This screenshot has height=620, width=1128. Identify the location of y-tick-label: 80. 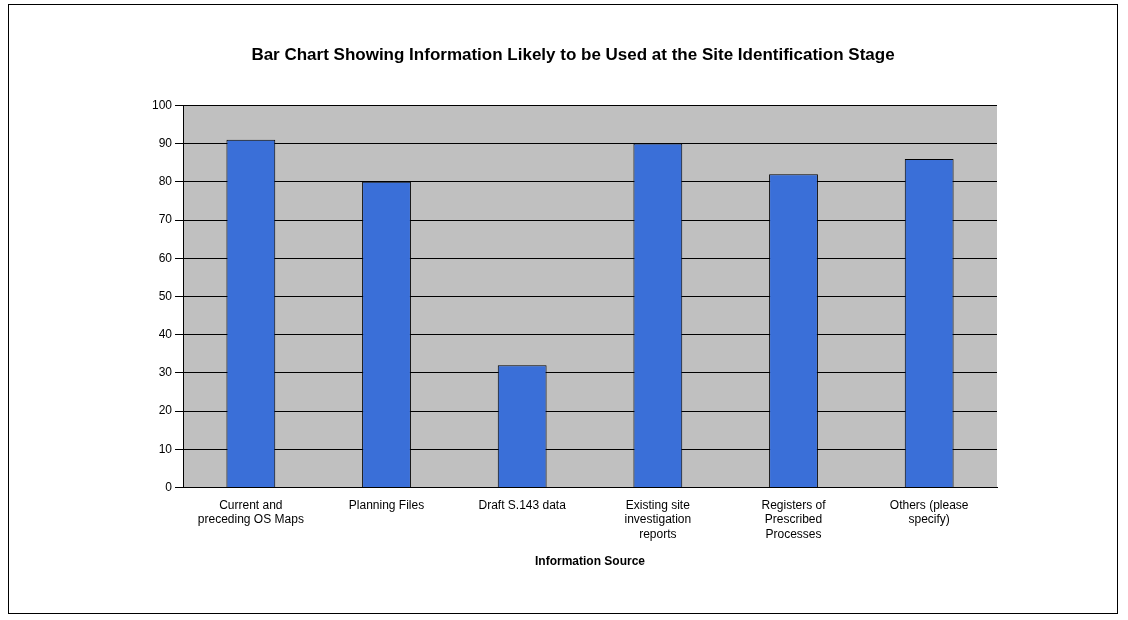
(165, 181).